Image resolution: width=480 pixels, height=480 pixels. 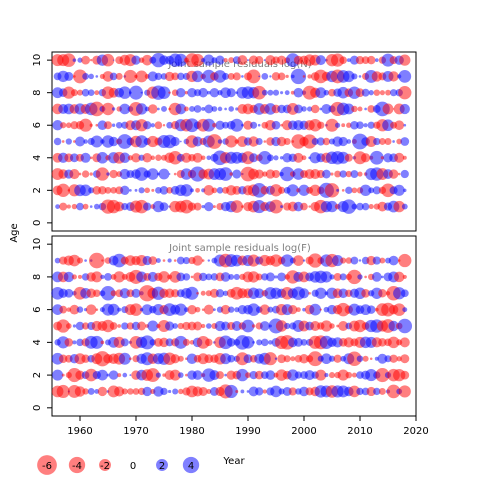 I want to click on x-tick-label: 2020, so click(x=415, y=431).